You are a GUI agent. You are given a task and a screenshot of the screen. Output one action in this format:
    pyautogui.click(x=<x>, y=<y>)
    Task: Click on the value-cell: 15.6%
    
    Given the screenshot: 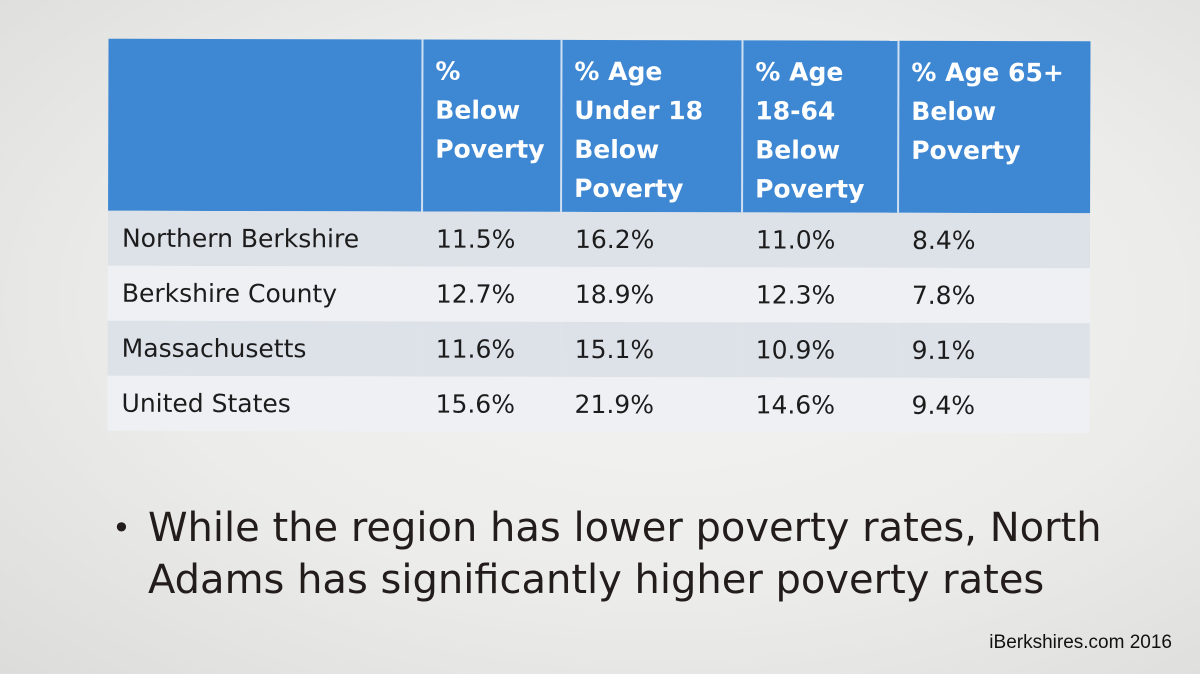 What is the action you would take?
    pyautogui.click(x=491, y=404)
    